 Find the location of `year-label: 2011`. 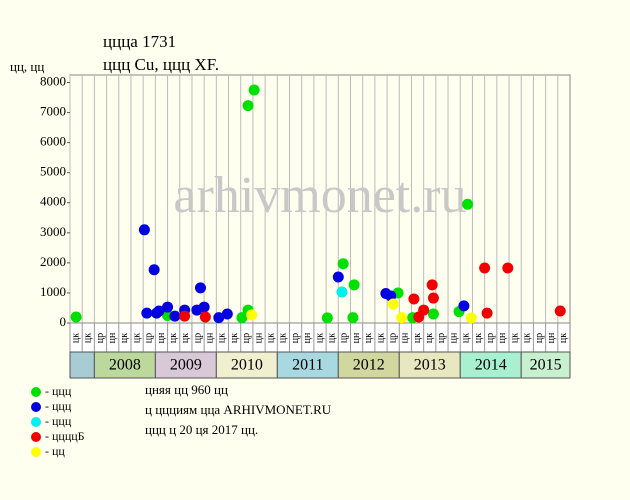

year-label: 2011 is located at coordinates (307, 365).